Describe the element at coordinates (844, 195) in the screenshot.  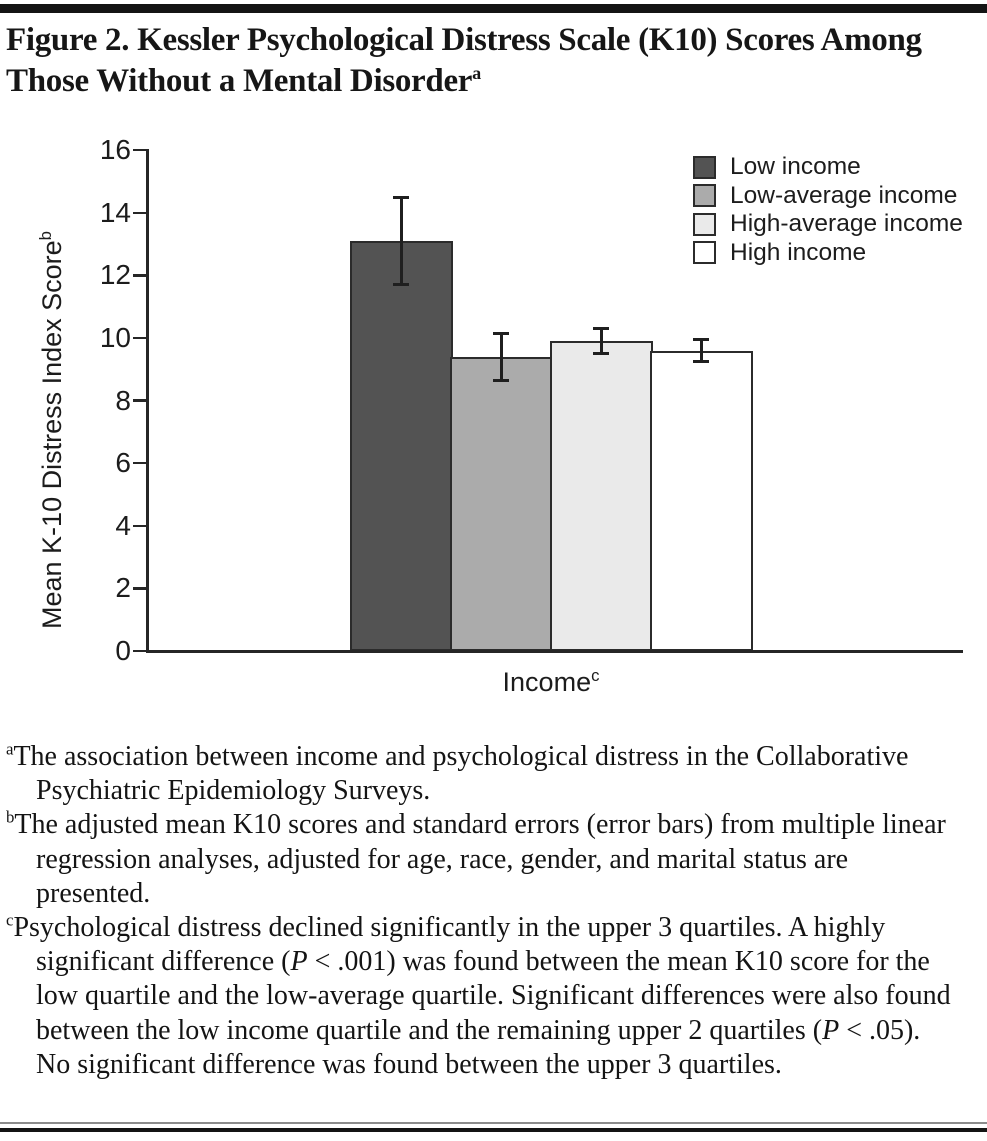
I see `legend-label-low-average-income: Low-average income` at that location.